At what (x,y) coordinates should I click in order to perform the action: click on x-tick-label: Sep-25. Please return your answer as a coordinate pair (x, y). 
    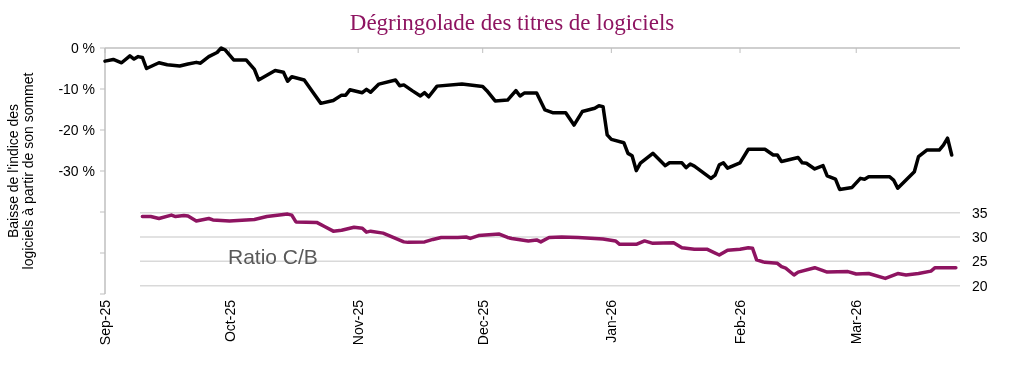
    Looking at the image, I should click on (105, 322).